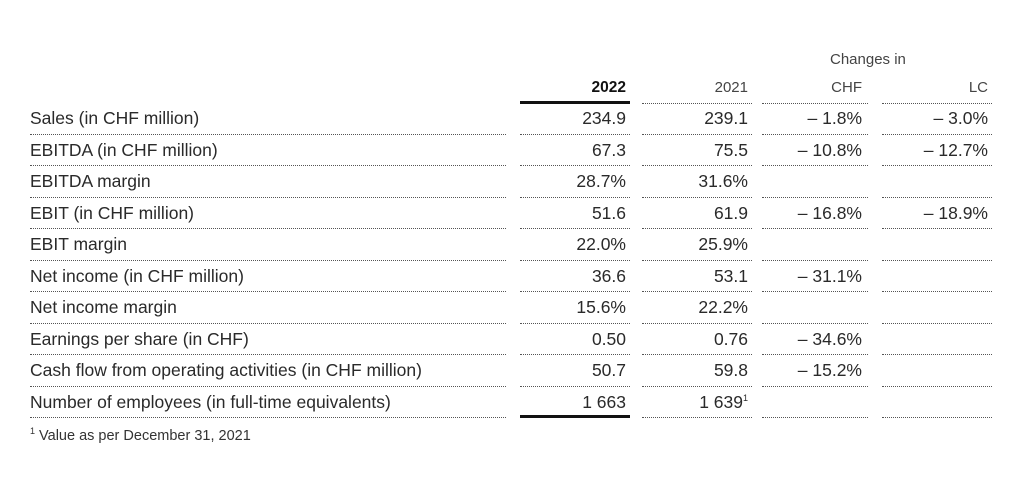 Image resolution: width=1024 pixels, height=494 pixels. Describe the element at coordinates (575, 213) in the screenshot. I see `value-2022: 51.6` at that location.